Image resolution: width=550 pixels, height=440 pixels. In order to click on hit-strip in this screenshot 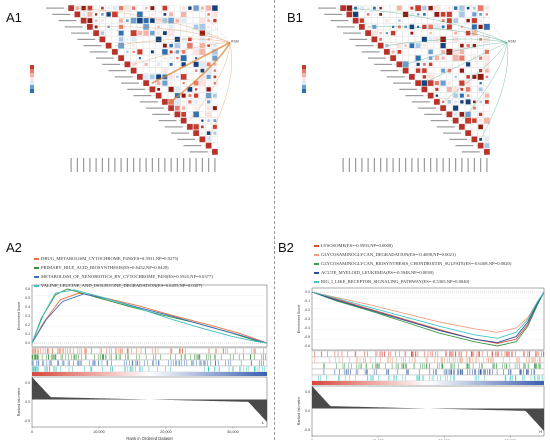, I will do `click(149, 363)`.